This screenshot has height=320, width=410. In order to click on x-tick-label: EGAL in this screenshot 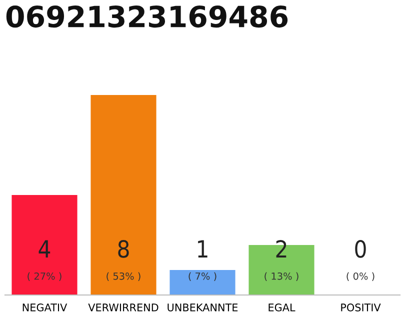, I will do `click(282, 308)`.